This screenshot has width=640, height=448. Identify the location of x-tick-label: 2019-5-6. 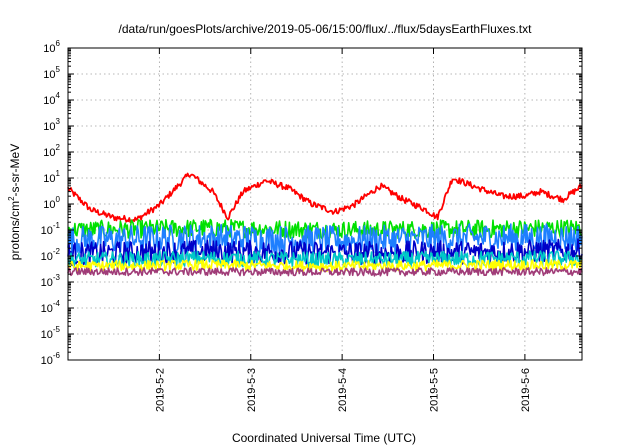
(526, 390).